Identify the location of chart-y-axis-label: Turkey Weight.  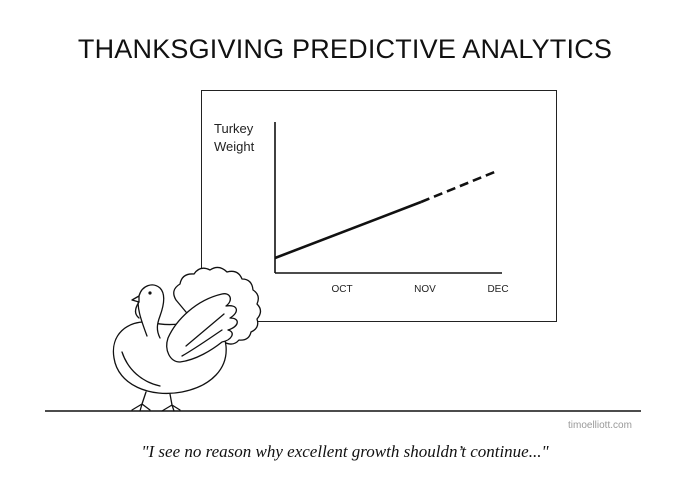
(234, 138).